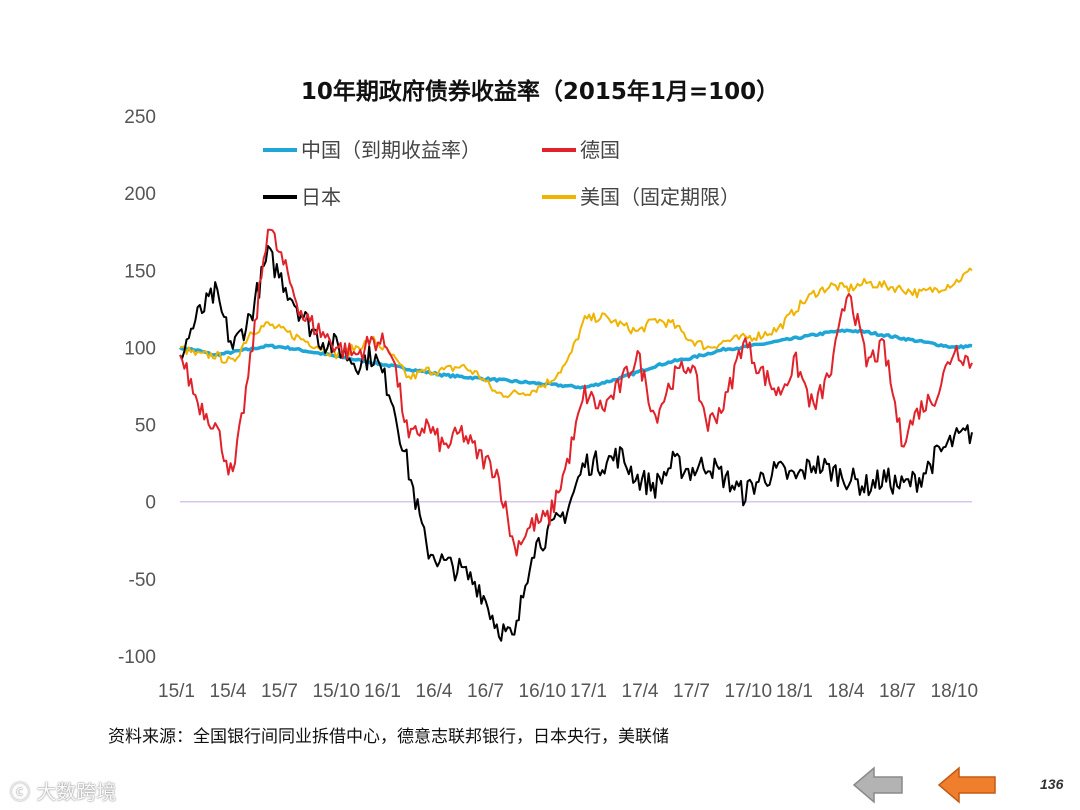  I want to click on x-tick-label: 15/4, so click(228, 691).